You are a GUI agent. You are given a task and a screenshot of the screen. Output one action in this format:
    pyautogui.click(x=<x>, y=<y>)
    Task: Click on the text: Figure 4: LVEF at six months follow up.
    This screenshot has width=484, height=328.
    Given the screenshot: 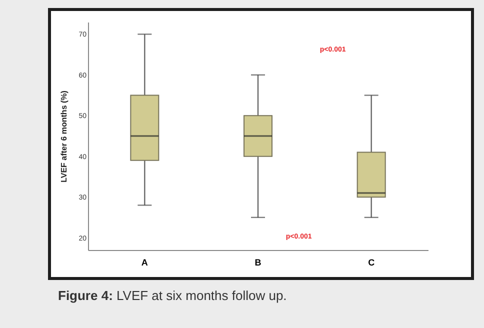 What is the action you would take?
    pyautogui.click(x=172, y=295)
    